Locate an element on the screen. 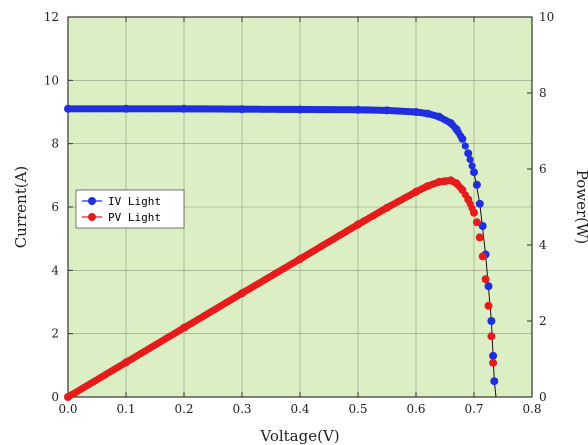 The height and width of the screenshot is (445, 588). x-tick-label: 0.2 is located at coordinates (183, 409).